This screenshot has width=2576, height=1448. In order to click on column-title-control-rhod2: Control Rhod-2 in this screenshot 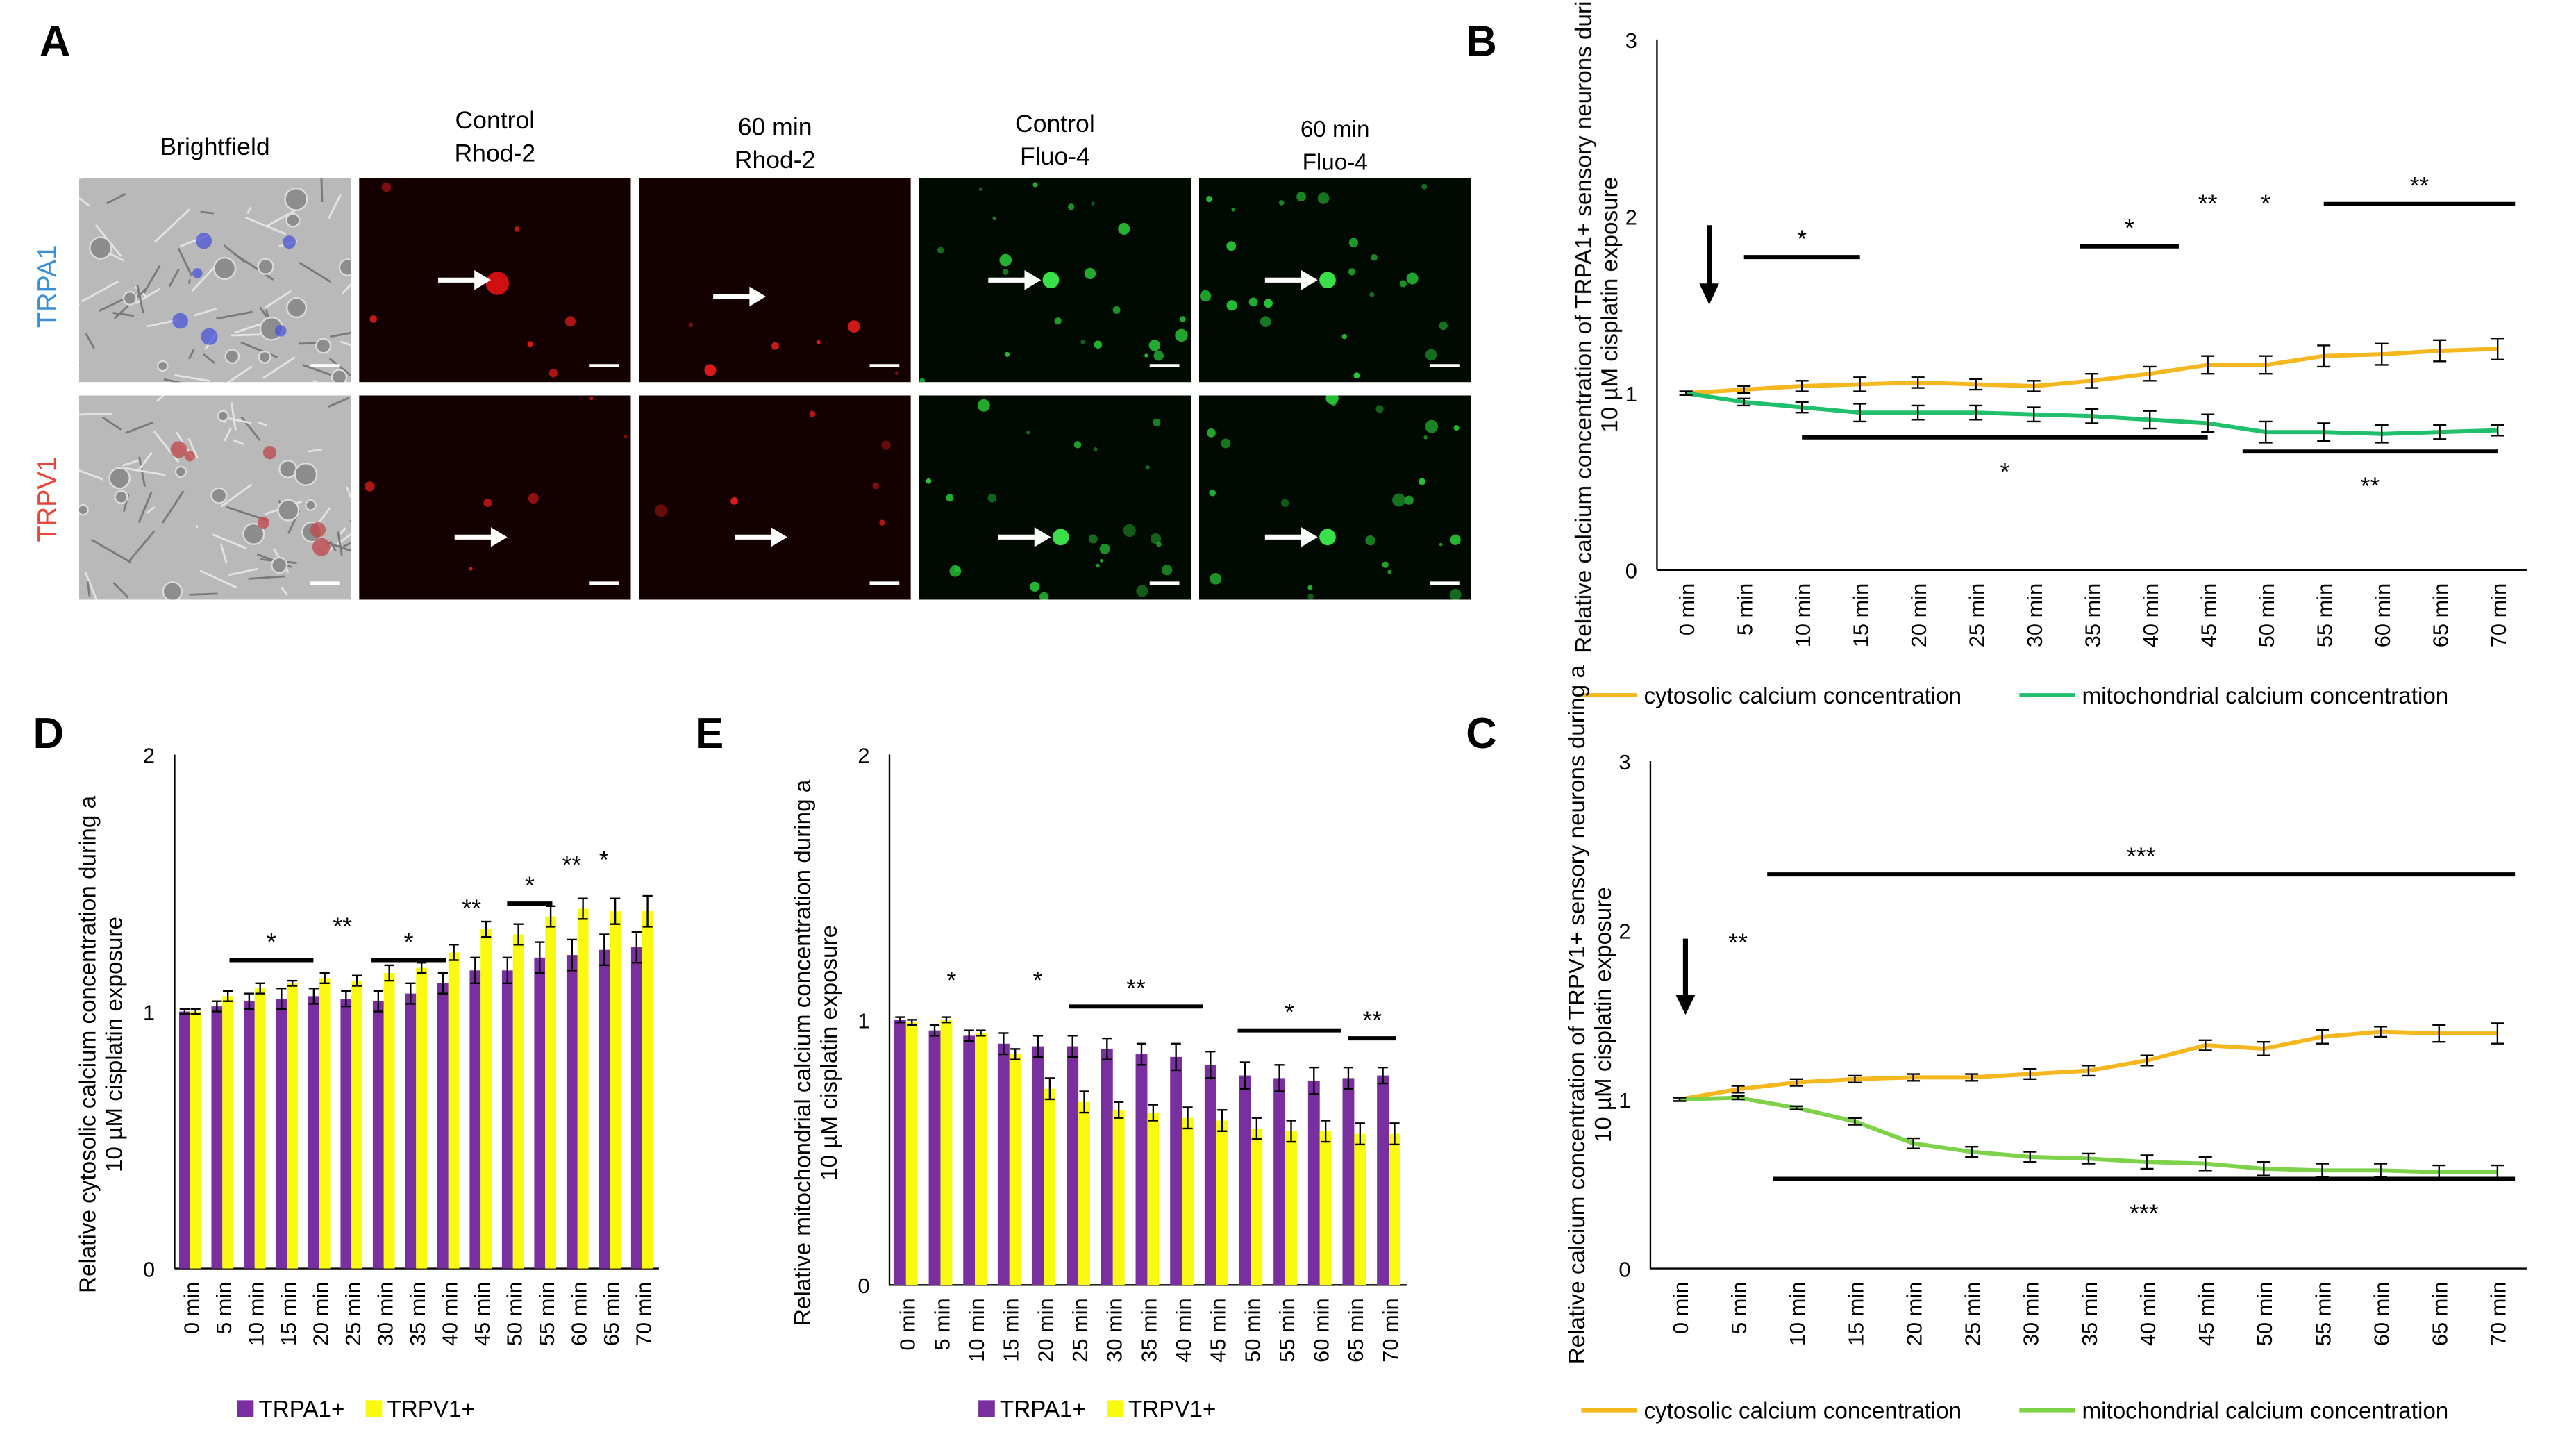, I will do `click(494, 139)`.